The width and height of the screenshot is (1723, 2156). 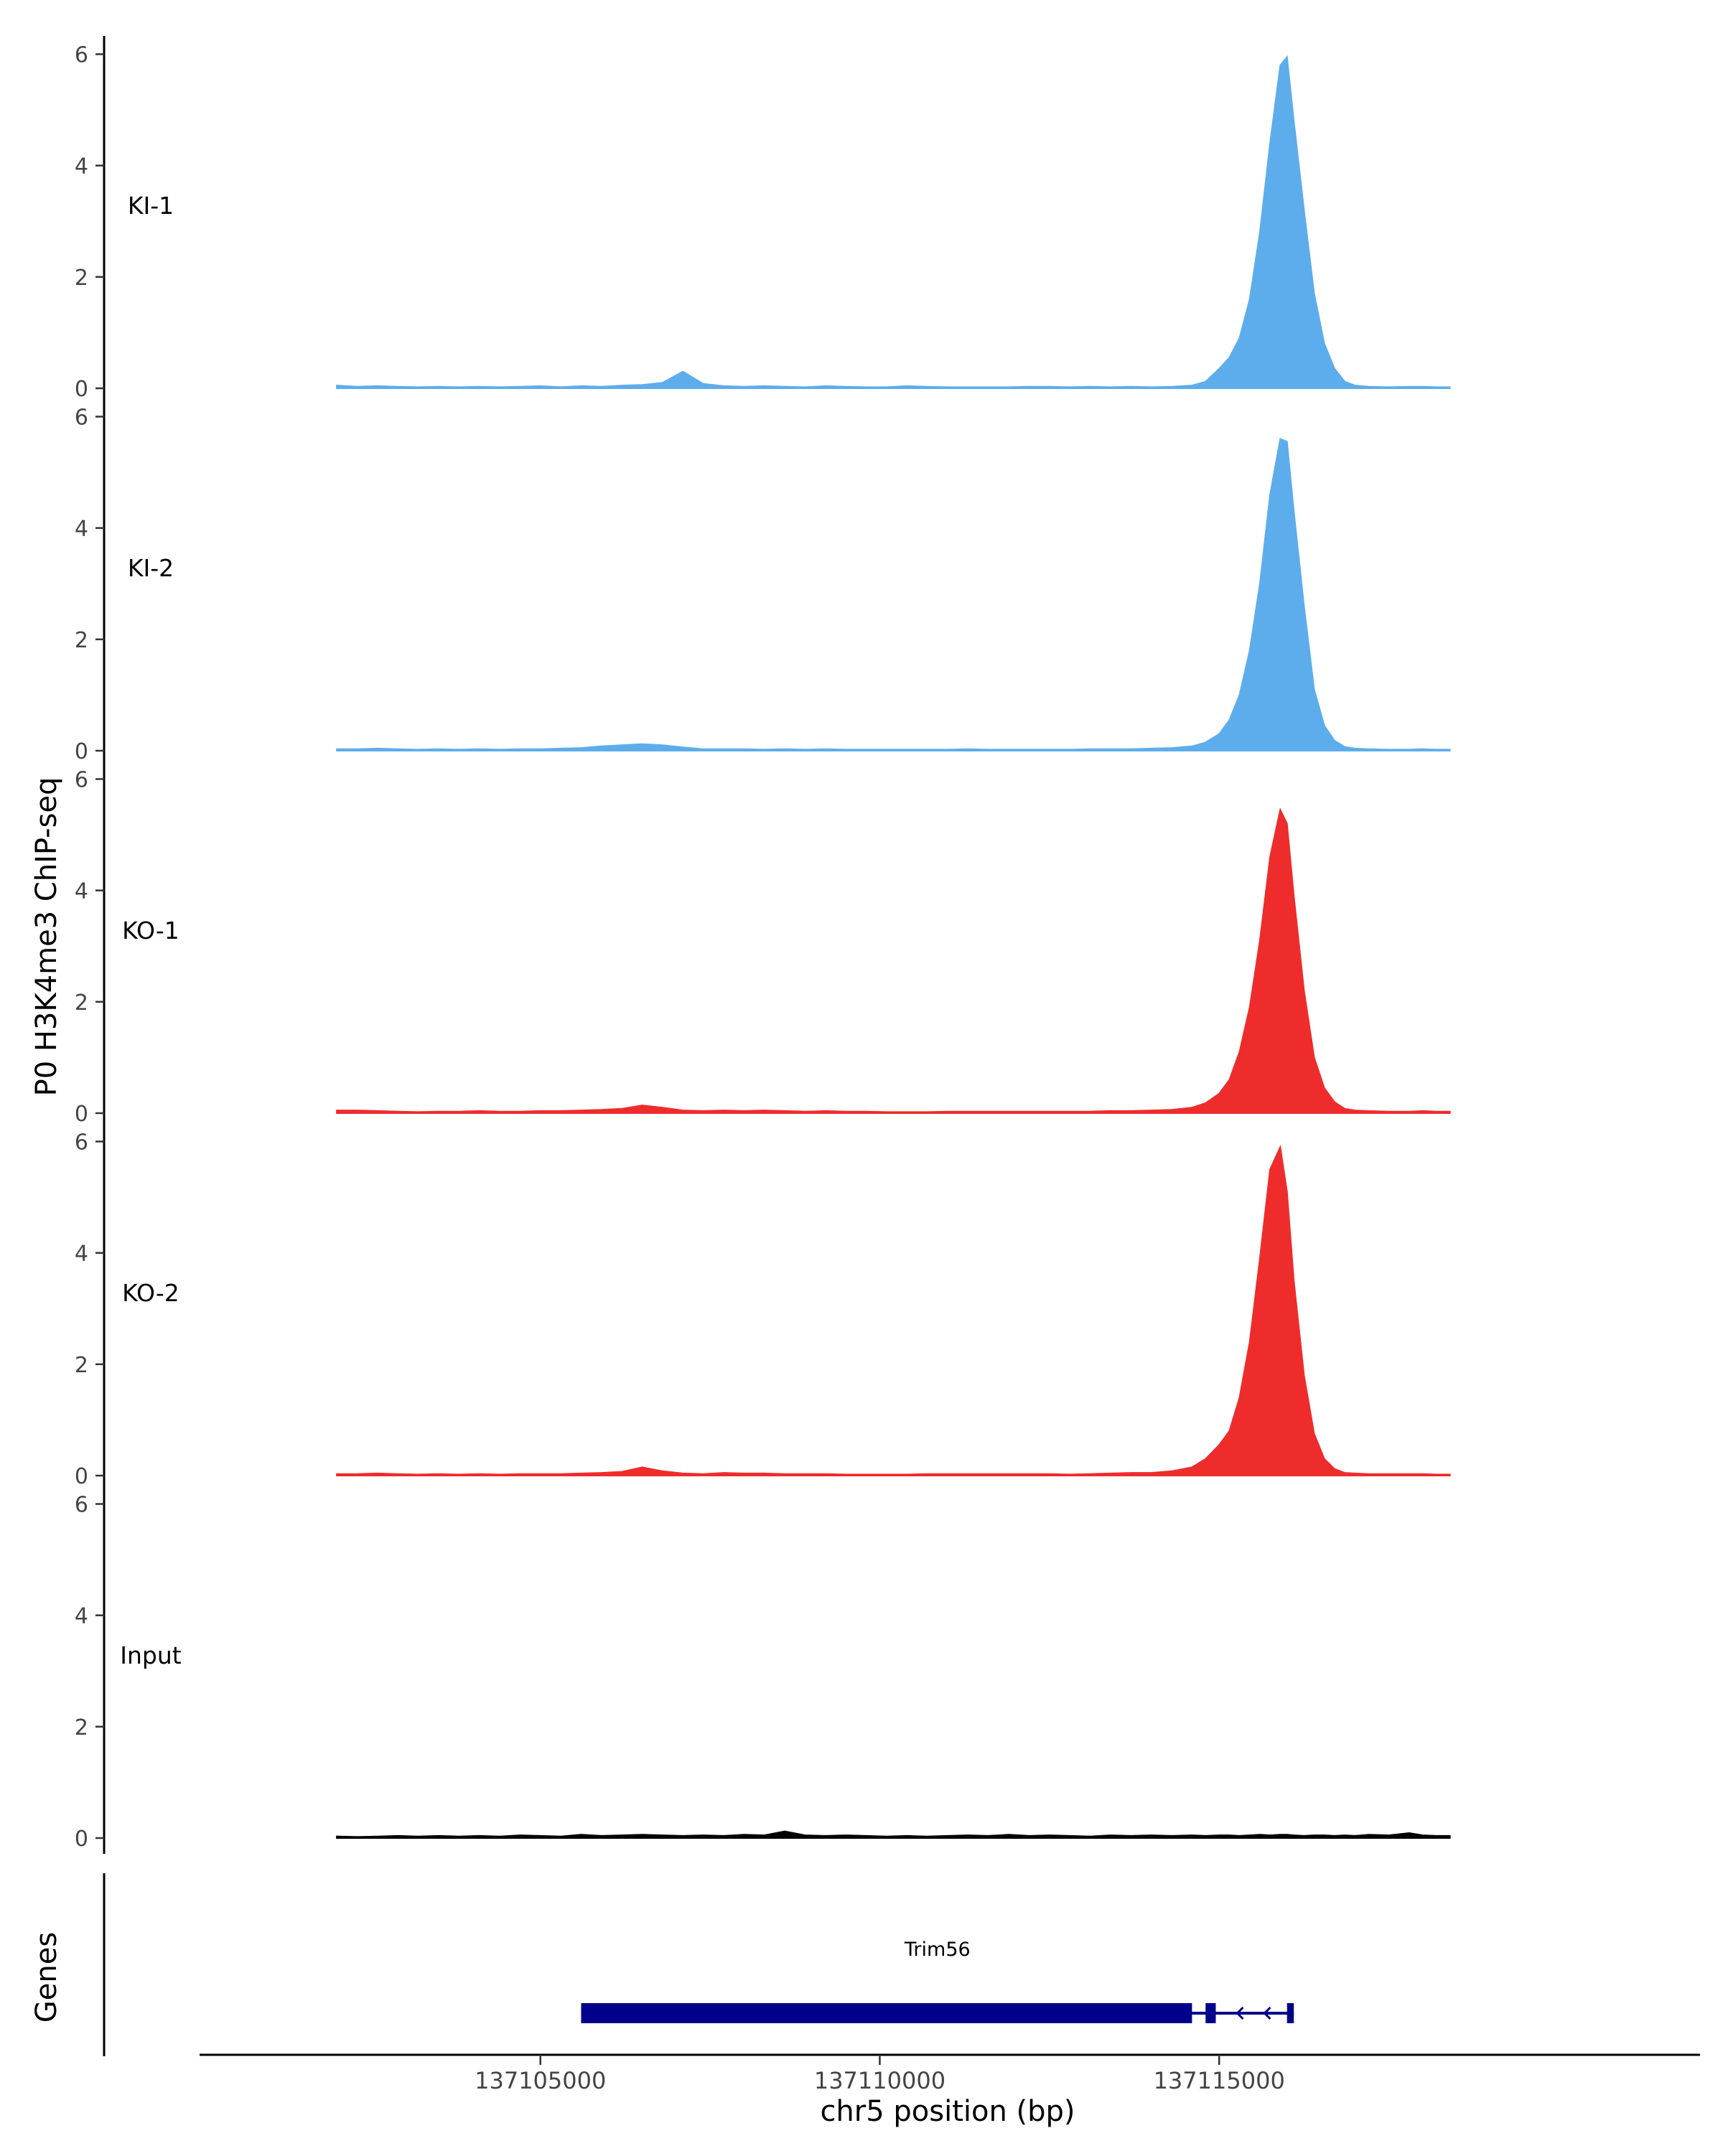 I want to click on signal-area-input, so click(x=893, y=1834).